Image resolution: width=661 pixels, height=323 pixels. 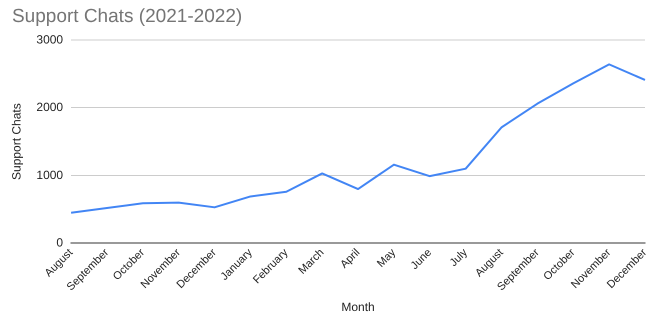 What do you see at coordinates (50, 107) in the screenshot?
I see `y-tick-label: 2000` at bounding box center [50, 107].